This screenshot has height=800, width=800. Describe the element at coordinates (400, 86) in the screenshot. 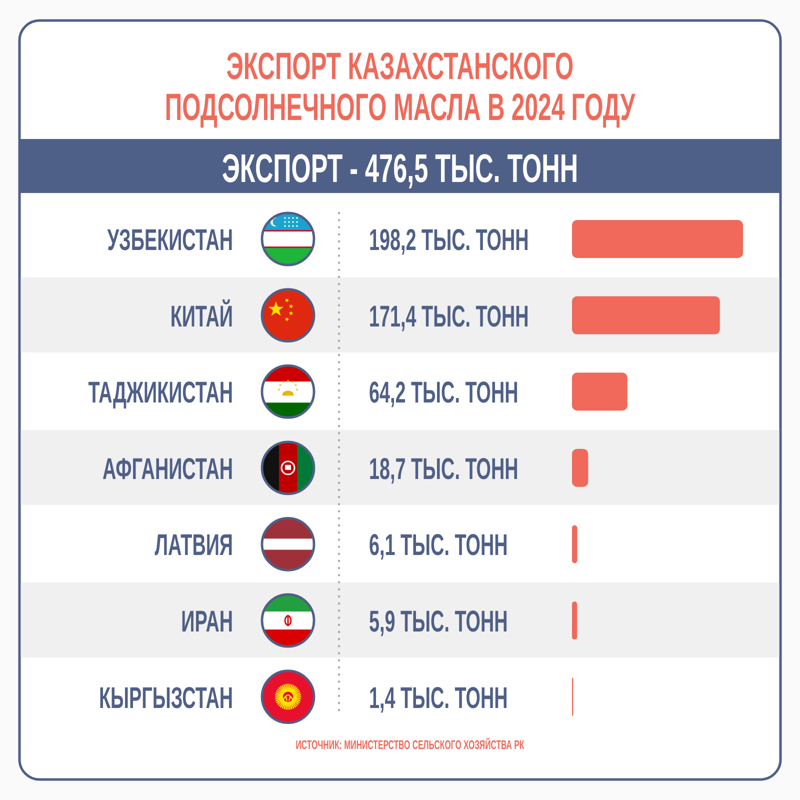

I see `chart-title: ЭКСПОРТ КАЗАХСТАНСКОГО ПОДСОЛНЕЧНОГО МАСЛА В 2024 ГОДУ` at that location.